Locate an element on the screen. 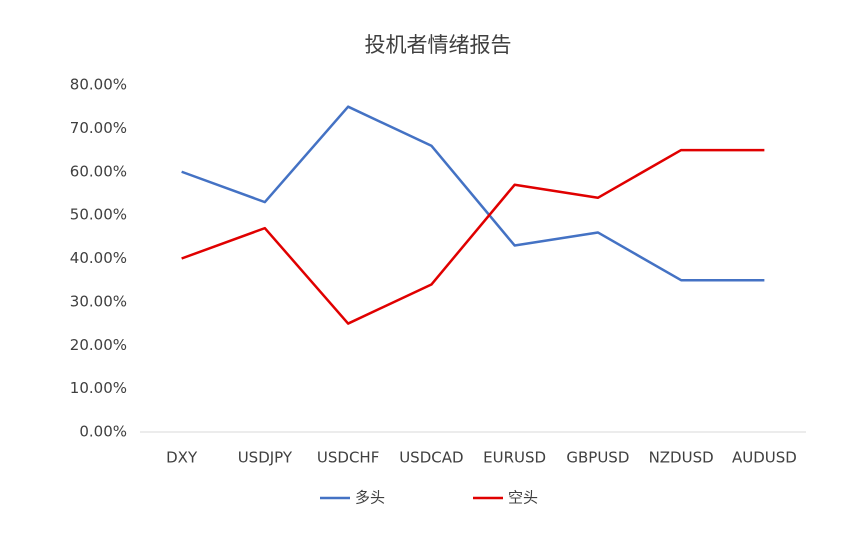 This screenshot has width=858, height=549. x-tick-label: AUDUSD is located at coordinates (764, 458).